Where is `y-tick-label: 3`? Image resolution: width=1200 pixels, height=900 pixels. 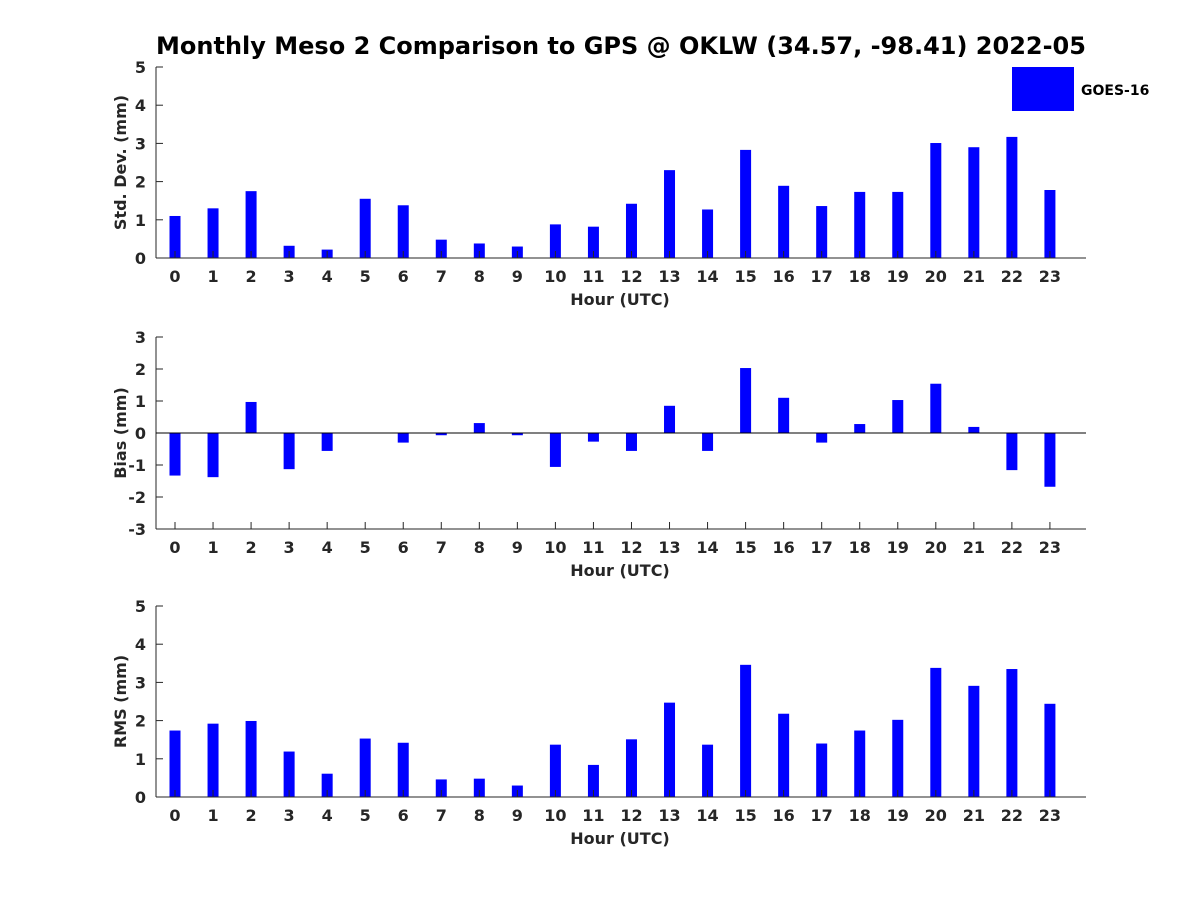 y-tick-label: 3 is located at coordinates (140, 143).